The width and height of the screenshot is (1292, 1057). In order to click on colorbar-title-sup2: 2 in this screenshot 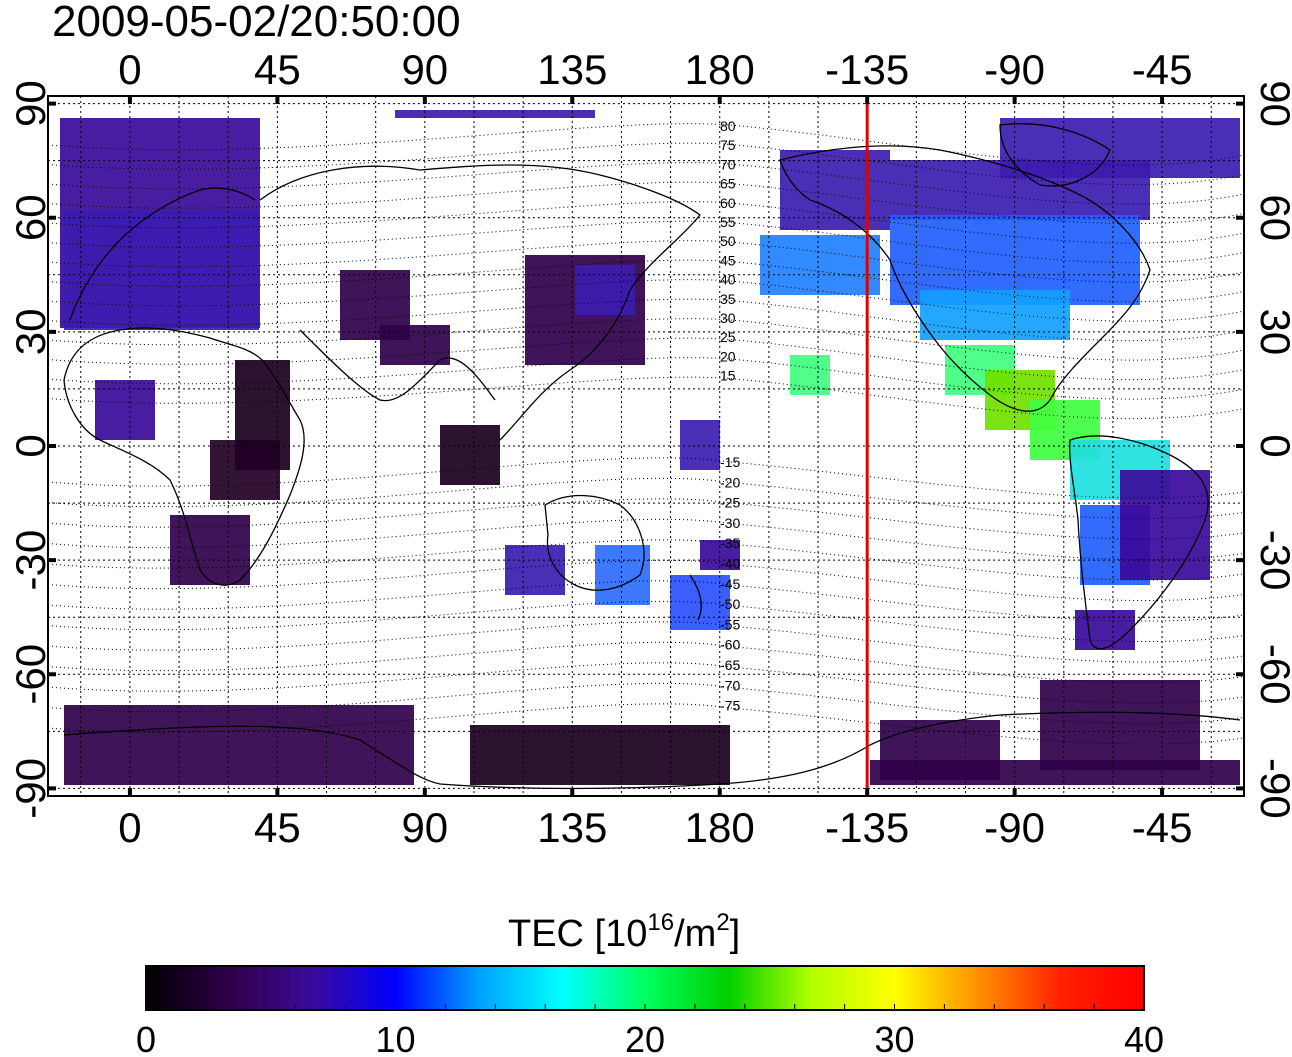, I will do `click(722, 922)`.